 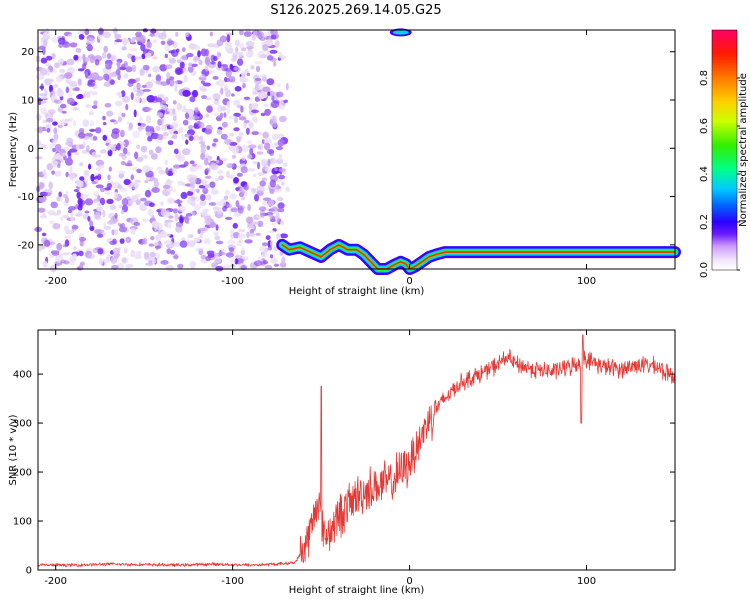 What do you see at coordinates (232, 581) in the screenshot?
I see `x-tick-label: -100` at bounding box center [232, 581].